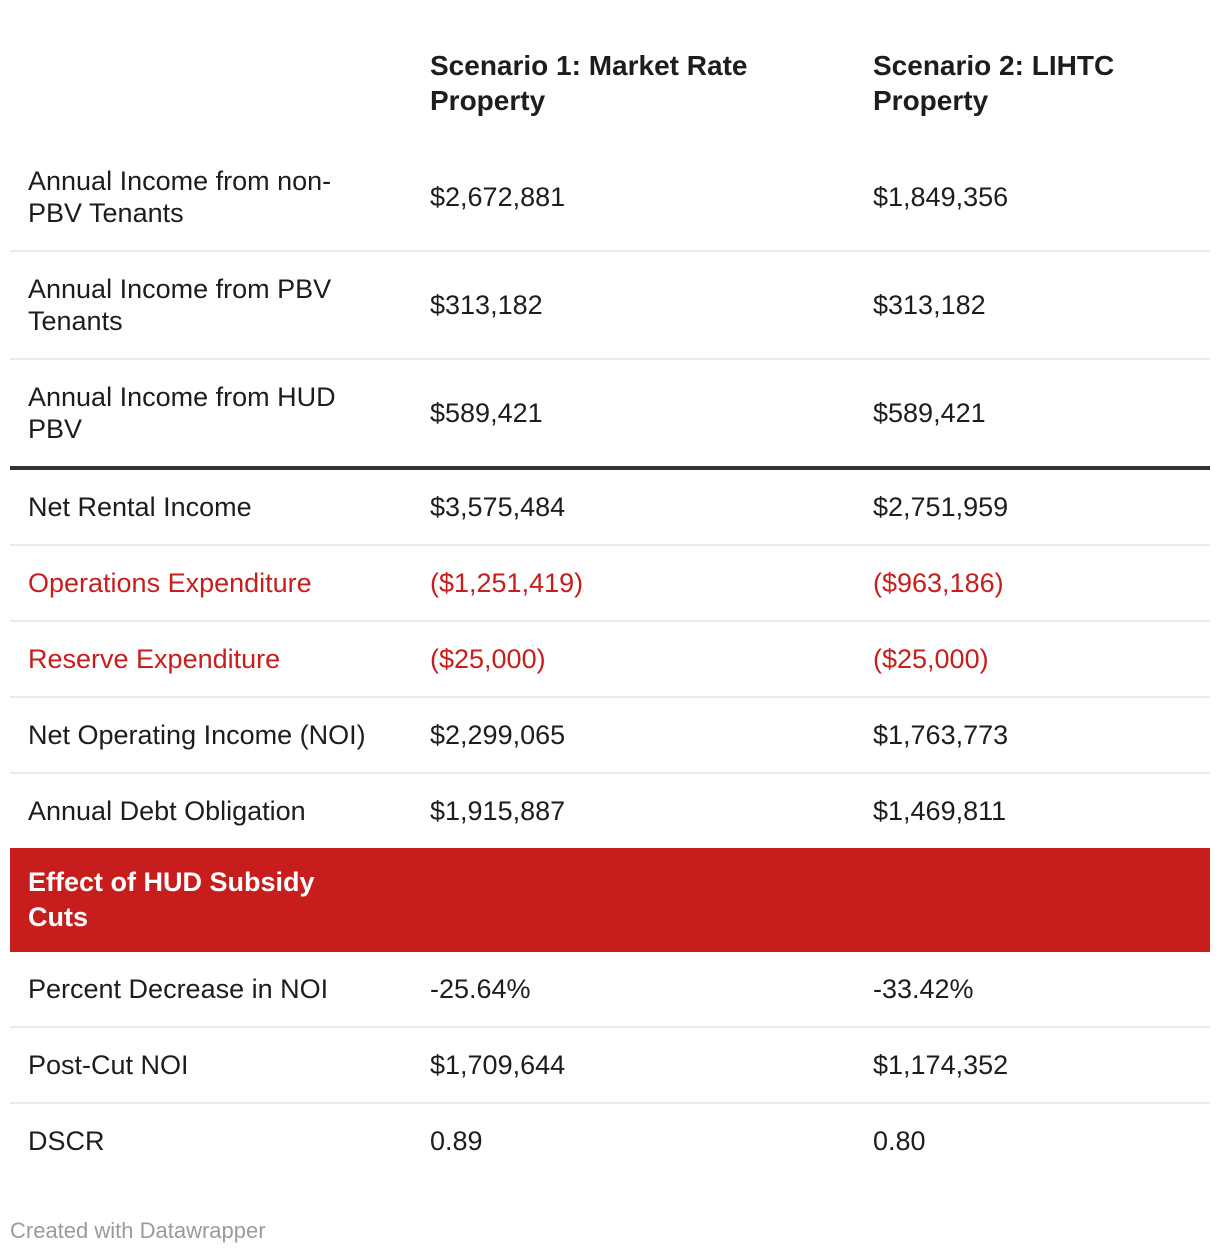 The width and height of the screenshot is (1220, 1256). Describe the element at coordinates (610, 1065) in the screenshot. I see `table-row: Post-Cut NOI $1,709,644 $1,174,352` at that location.